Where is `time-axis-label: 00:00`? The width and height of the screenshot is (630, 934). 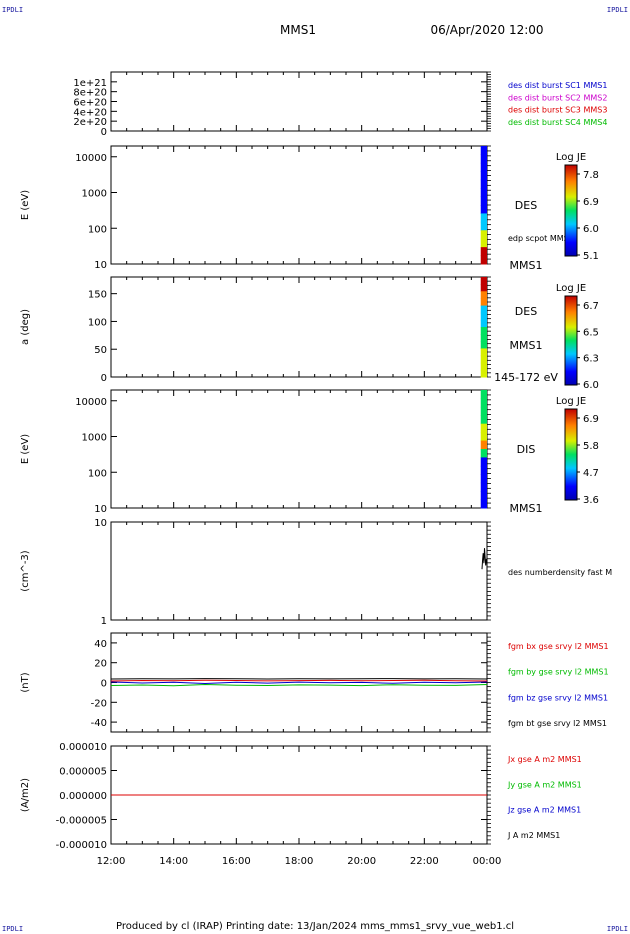 time-axis-label: 00:00 is located at coordinates (487, 861).